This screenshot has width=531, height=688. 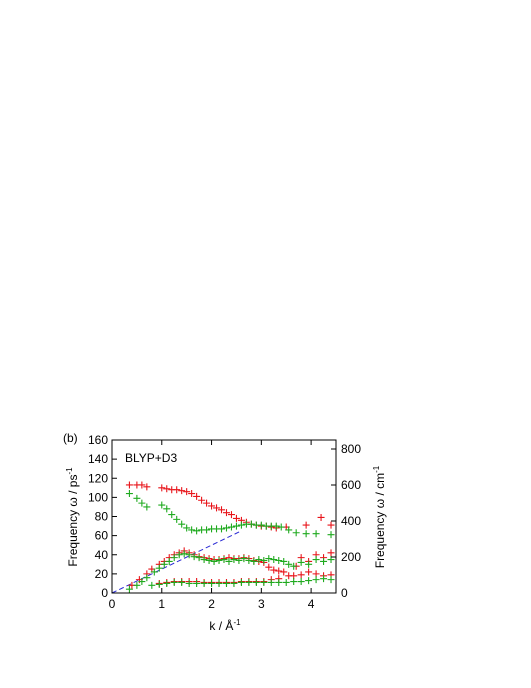 I want to click on x-tick-label: 2, so click(x=211, y=604).